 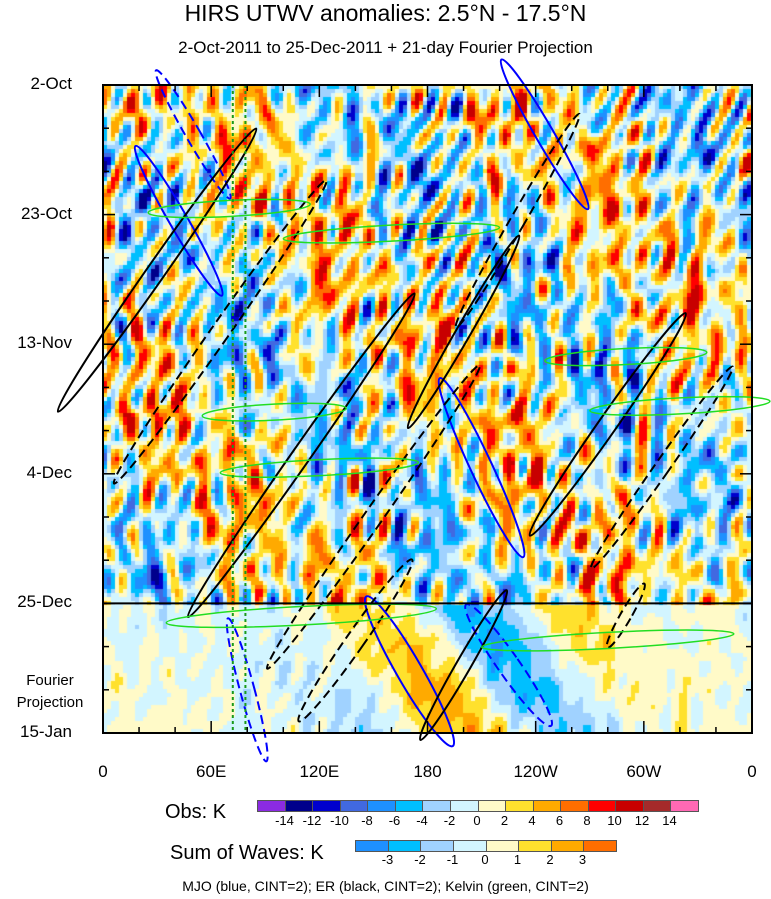 I want to click on y-tick-label: 23-Oct, so click(x=46, y=213).